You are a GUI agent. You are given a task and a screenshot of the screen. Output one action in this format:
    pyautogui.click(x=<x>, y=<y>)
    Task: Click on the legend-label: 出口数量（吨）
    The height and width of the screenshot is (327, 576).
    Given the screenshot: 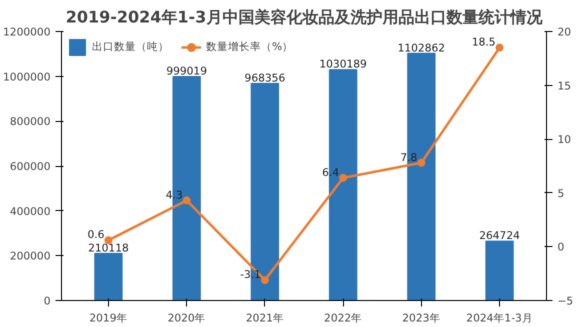 What is the action you would take?
    pyautogui.click(x=130, y=47)
    